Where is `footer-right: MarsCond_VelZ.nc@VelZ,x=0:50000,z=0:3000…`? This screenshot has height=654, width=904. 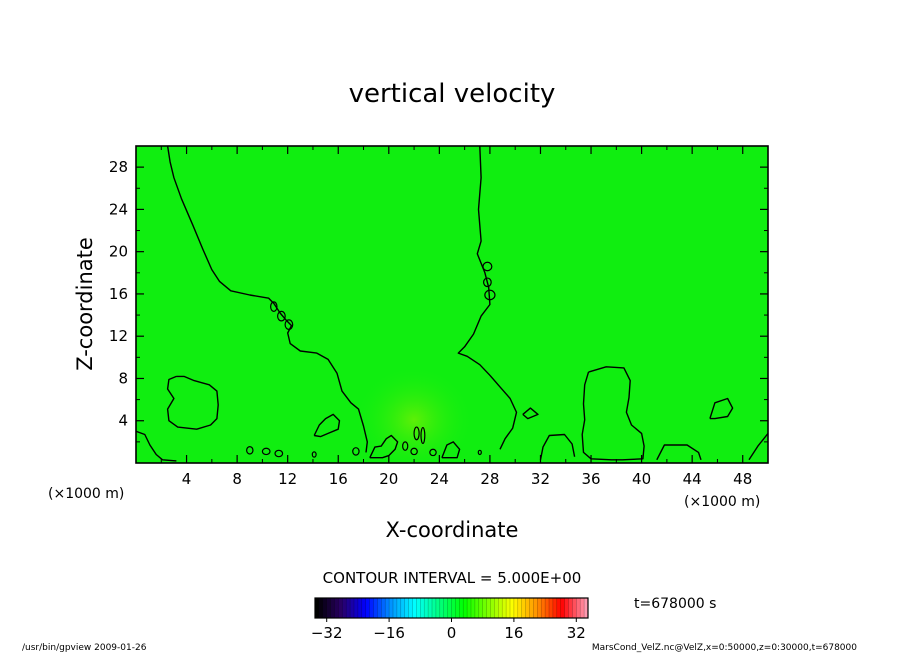 footer-right: MarsCond_VelZ.nc@VelZ,x=0:50000,z=0:3000… is located at coordinates (724, 648).